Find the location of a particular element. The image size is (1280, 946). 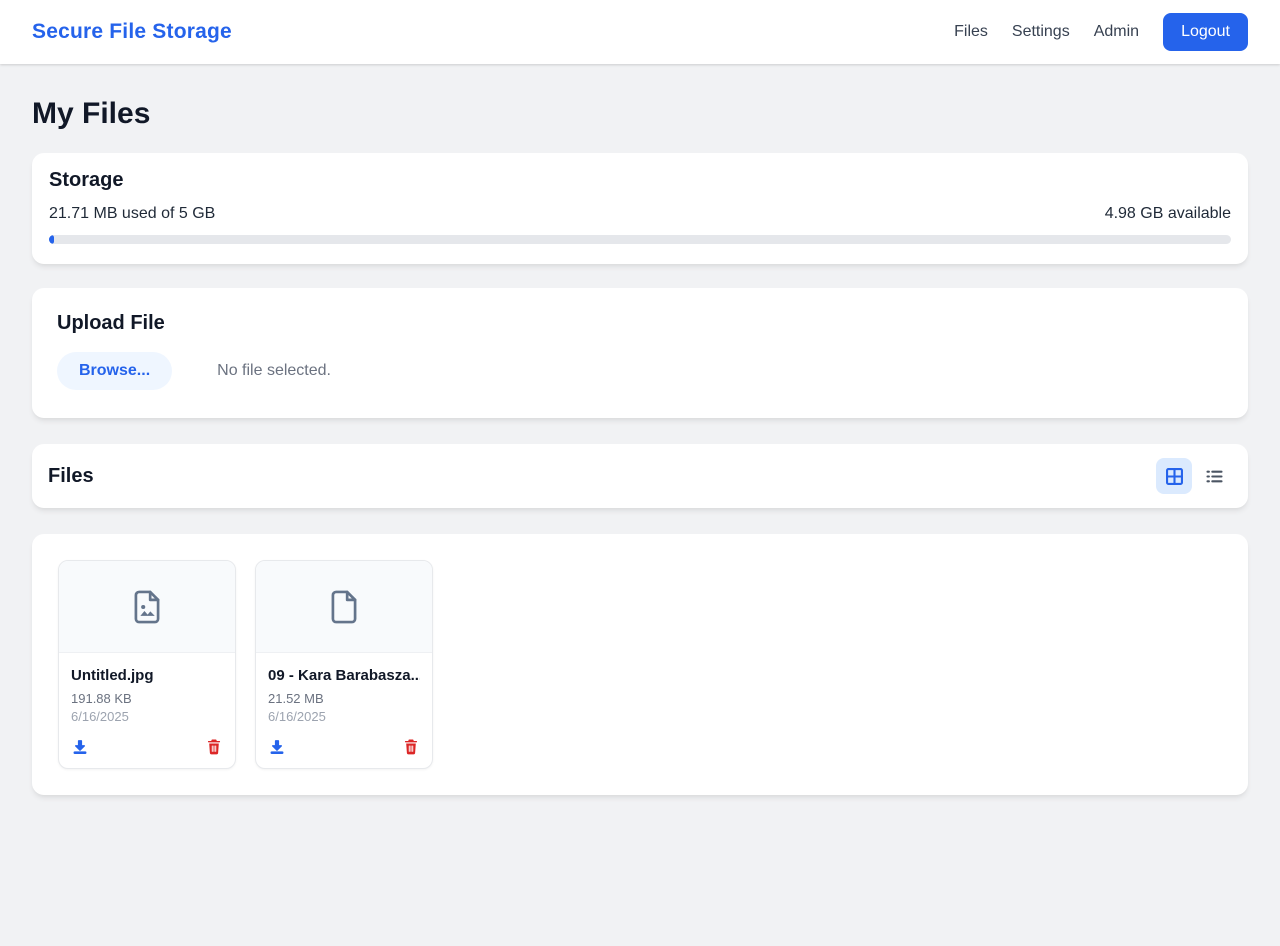

page-title: My Files is located at coordinates (91, 113).